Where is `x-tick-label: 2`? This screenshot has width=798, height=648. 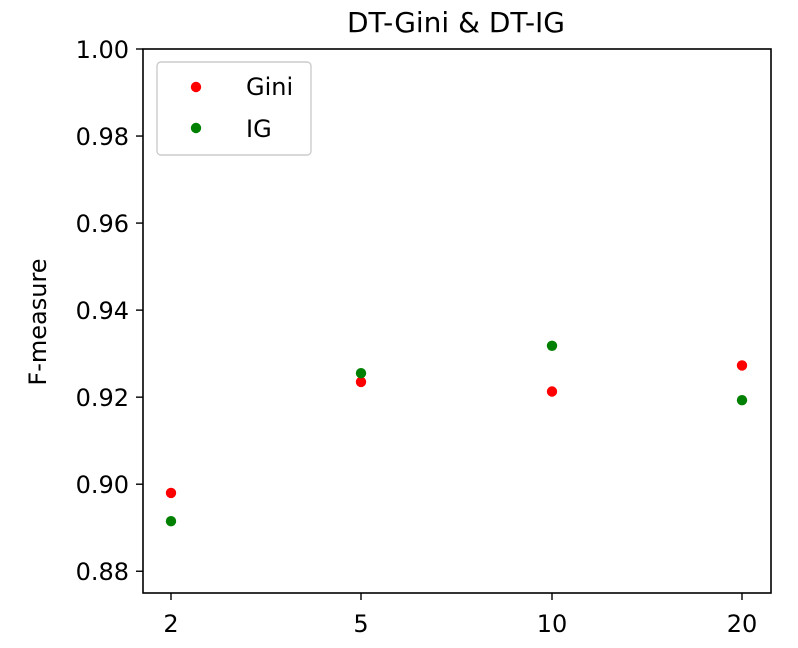 x-tick-label: 2 is located at coordinates (170, 624).